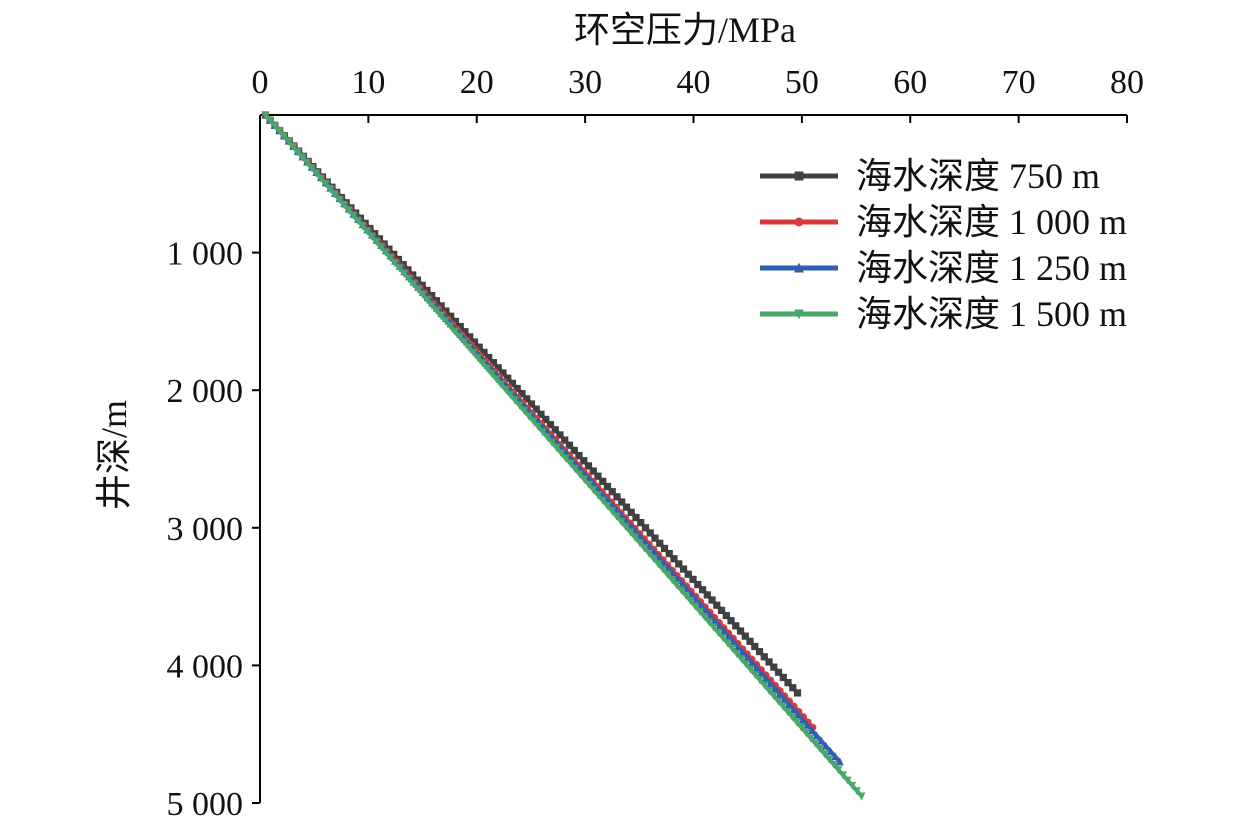 The height and width of the screenshot is (834, 1259). I want to click on y-tick-label: 3 000, so click(205, 529).